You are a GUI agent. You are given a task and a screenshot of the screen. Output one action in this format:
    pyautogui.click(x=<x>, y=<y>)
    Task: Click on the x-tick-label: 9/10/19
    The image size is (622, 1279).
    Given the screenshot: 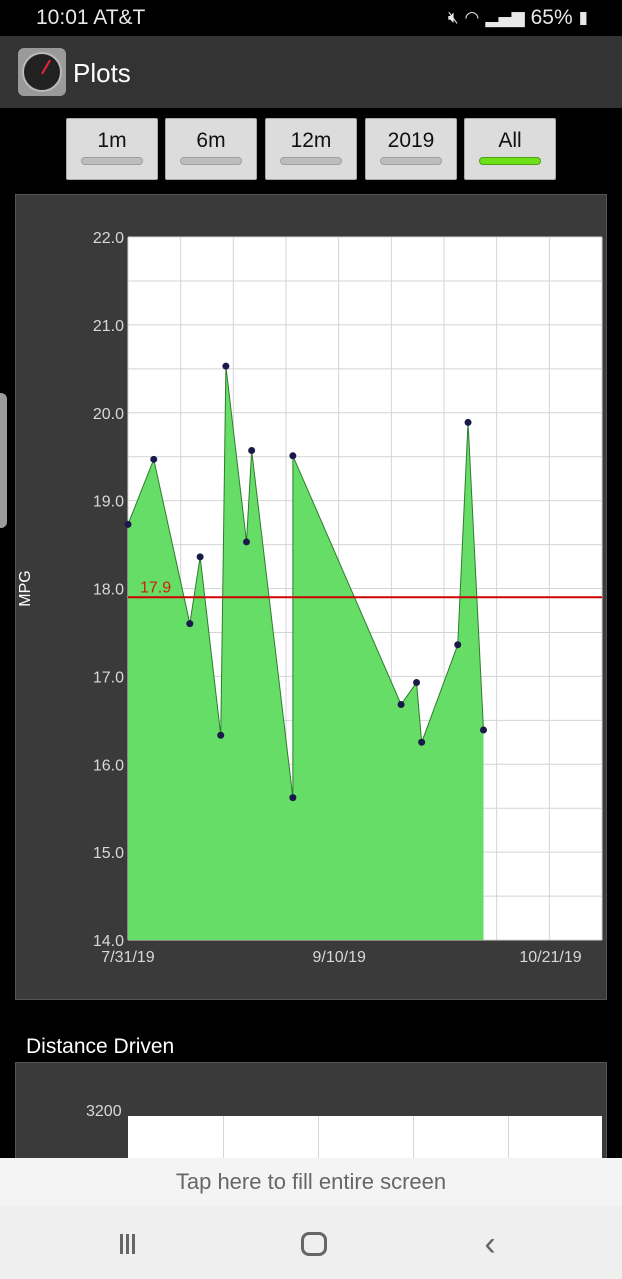 What is the action you would take?
    pyautogui.click(x=339, y=957)
    